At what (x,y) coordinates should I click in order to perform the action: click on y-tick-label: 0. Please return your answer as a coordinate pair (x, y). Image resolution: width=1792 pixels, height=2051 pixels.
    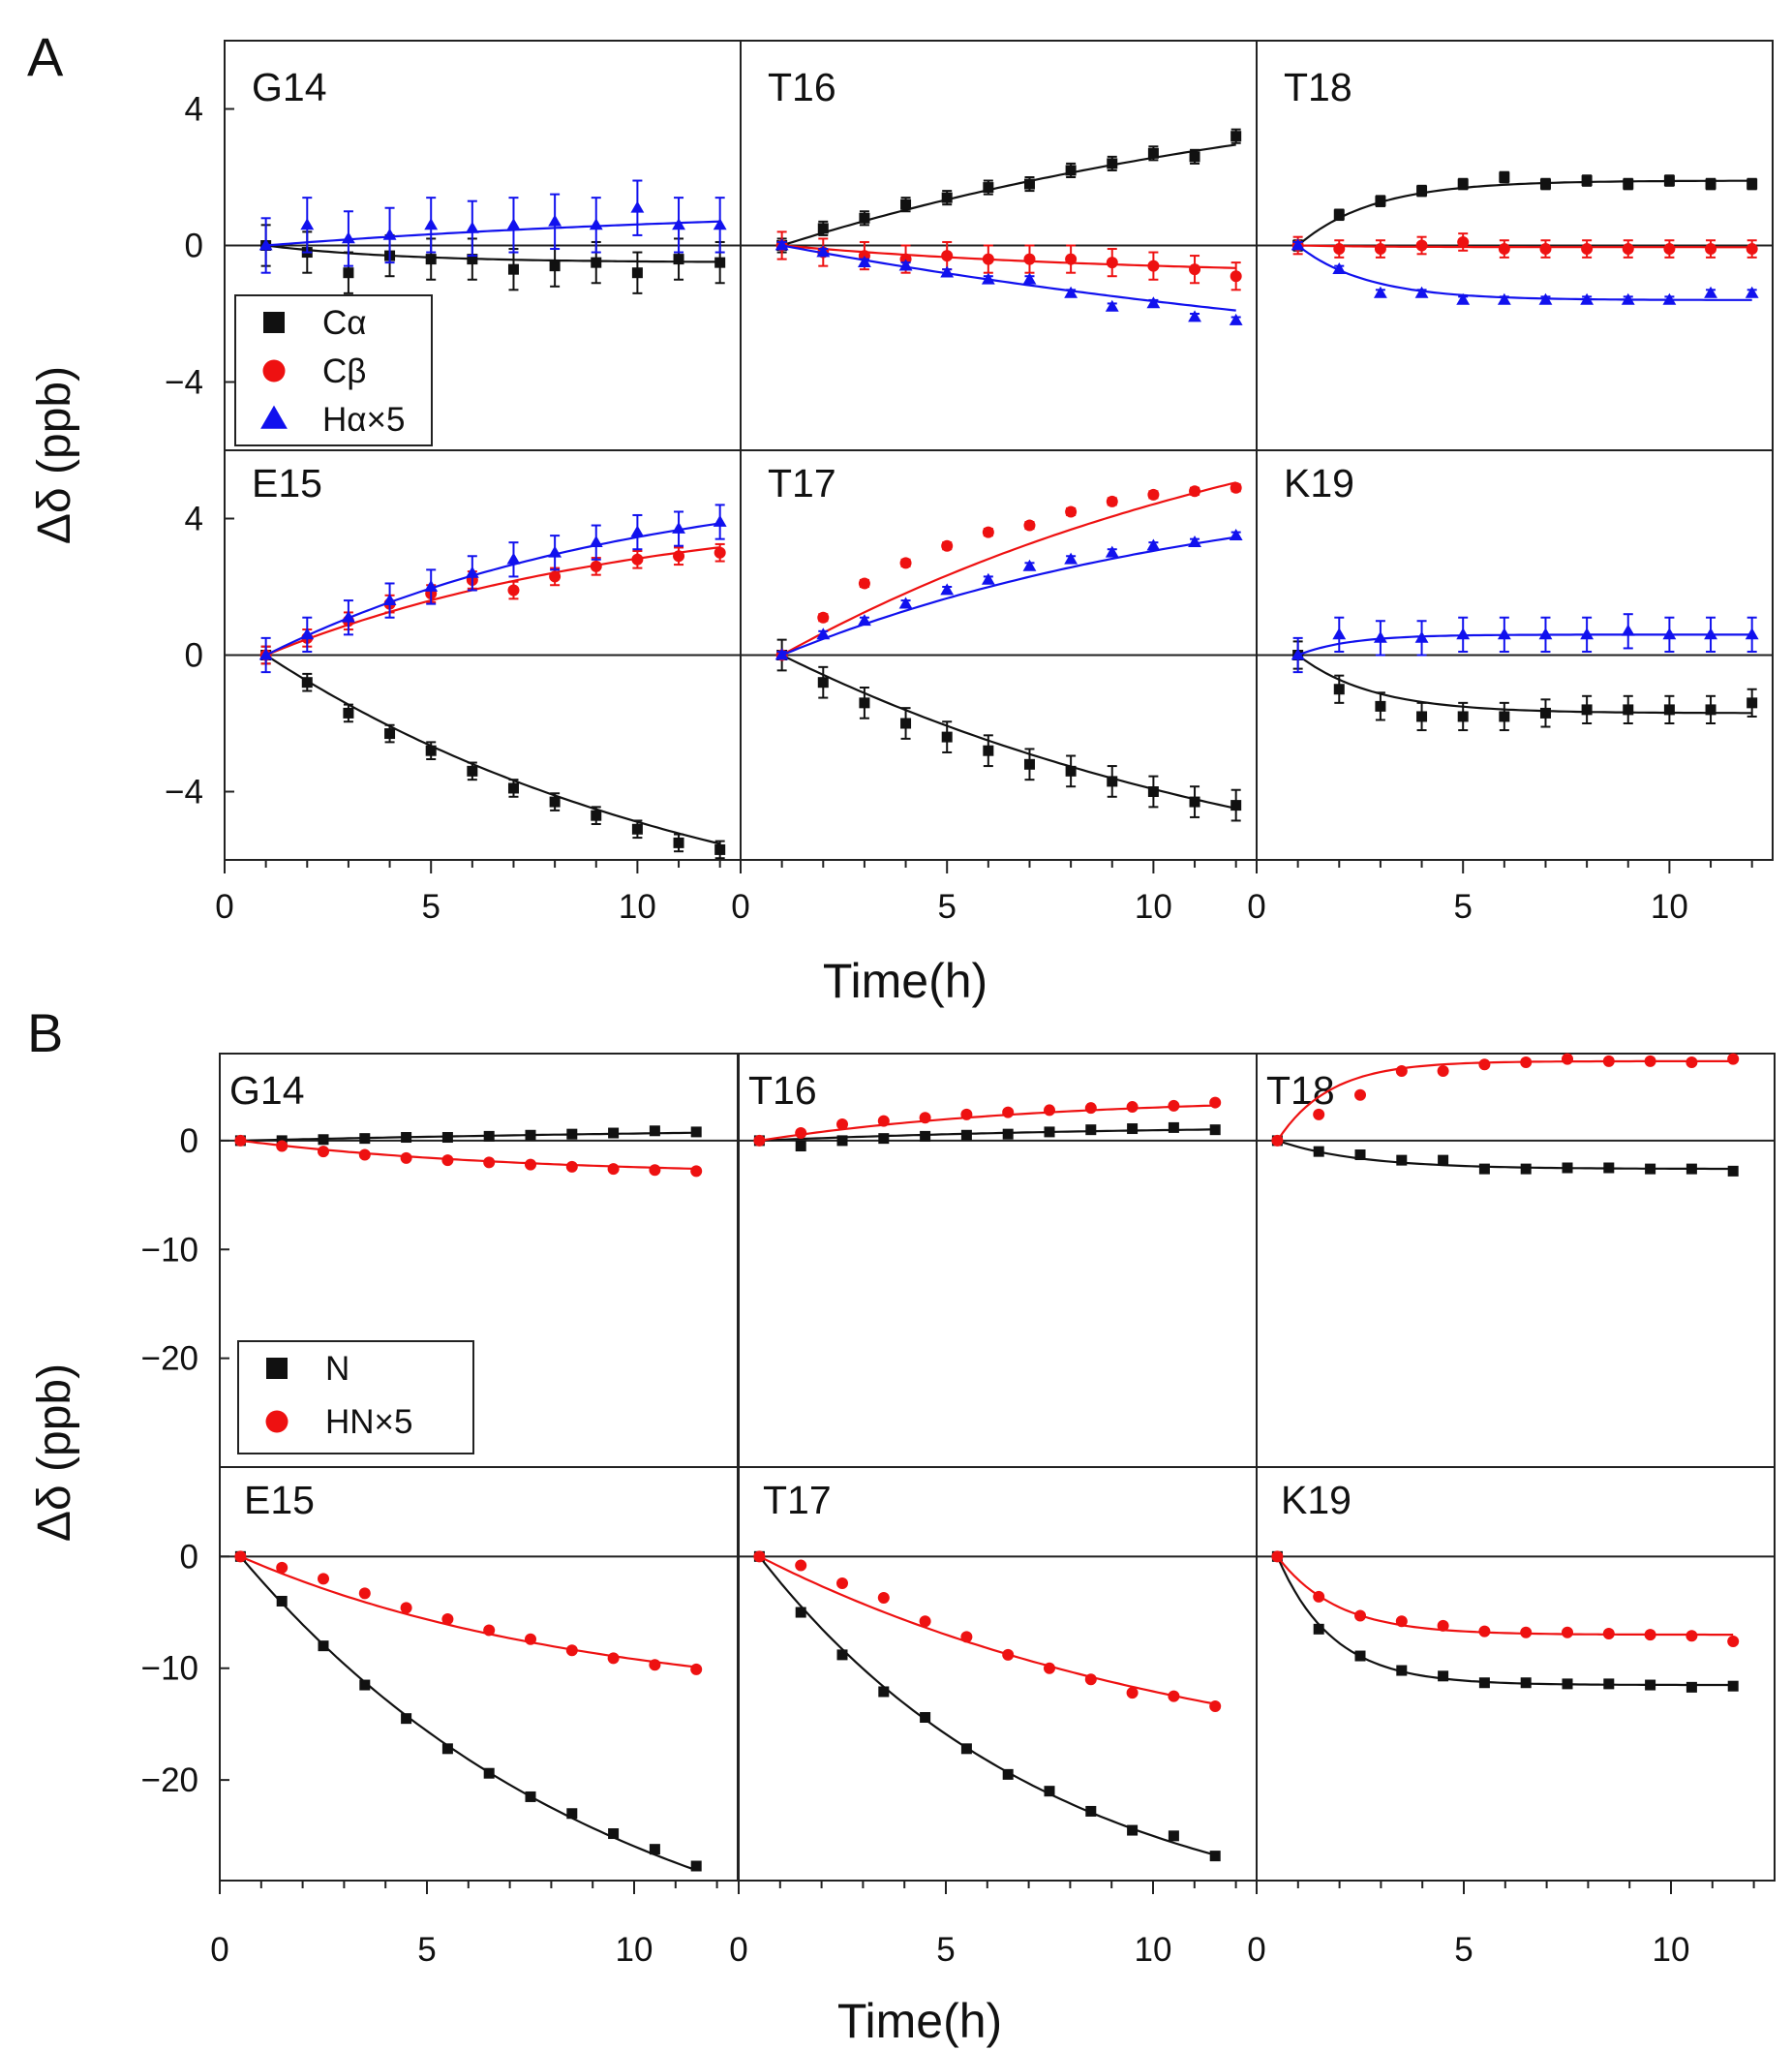
    Looking at the image, I should click on (194, 656).